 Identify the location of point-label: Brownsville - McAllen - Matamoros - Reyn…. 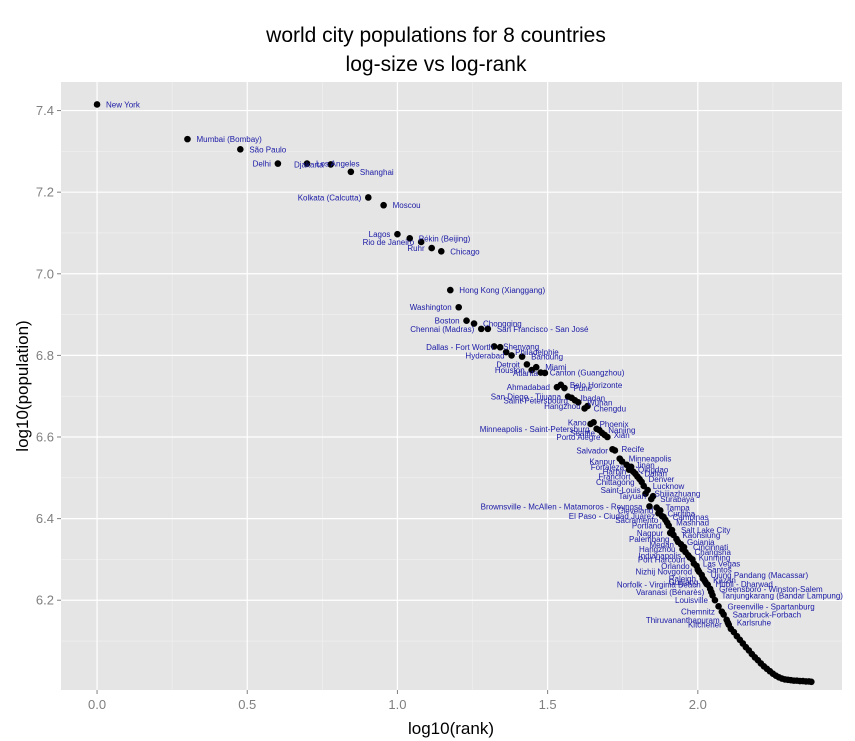
(562, 506).